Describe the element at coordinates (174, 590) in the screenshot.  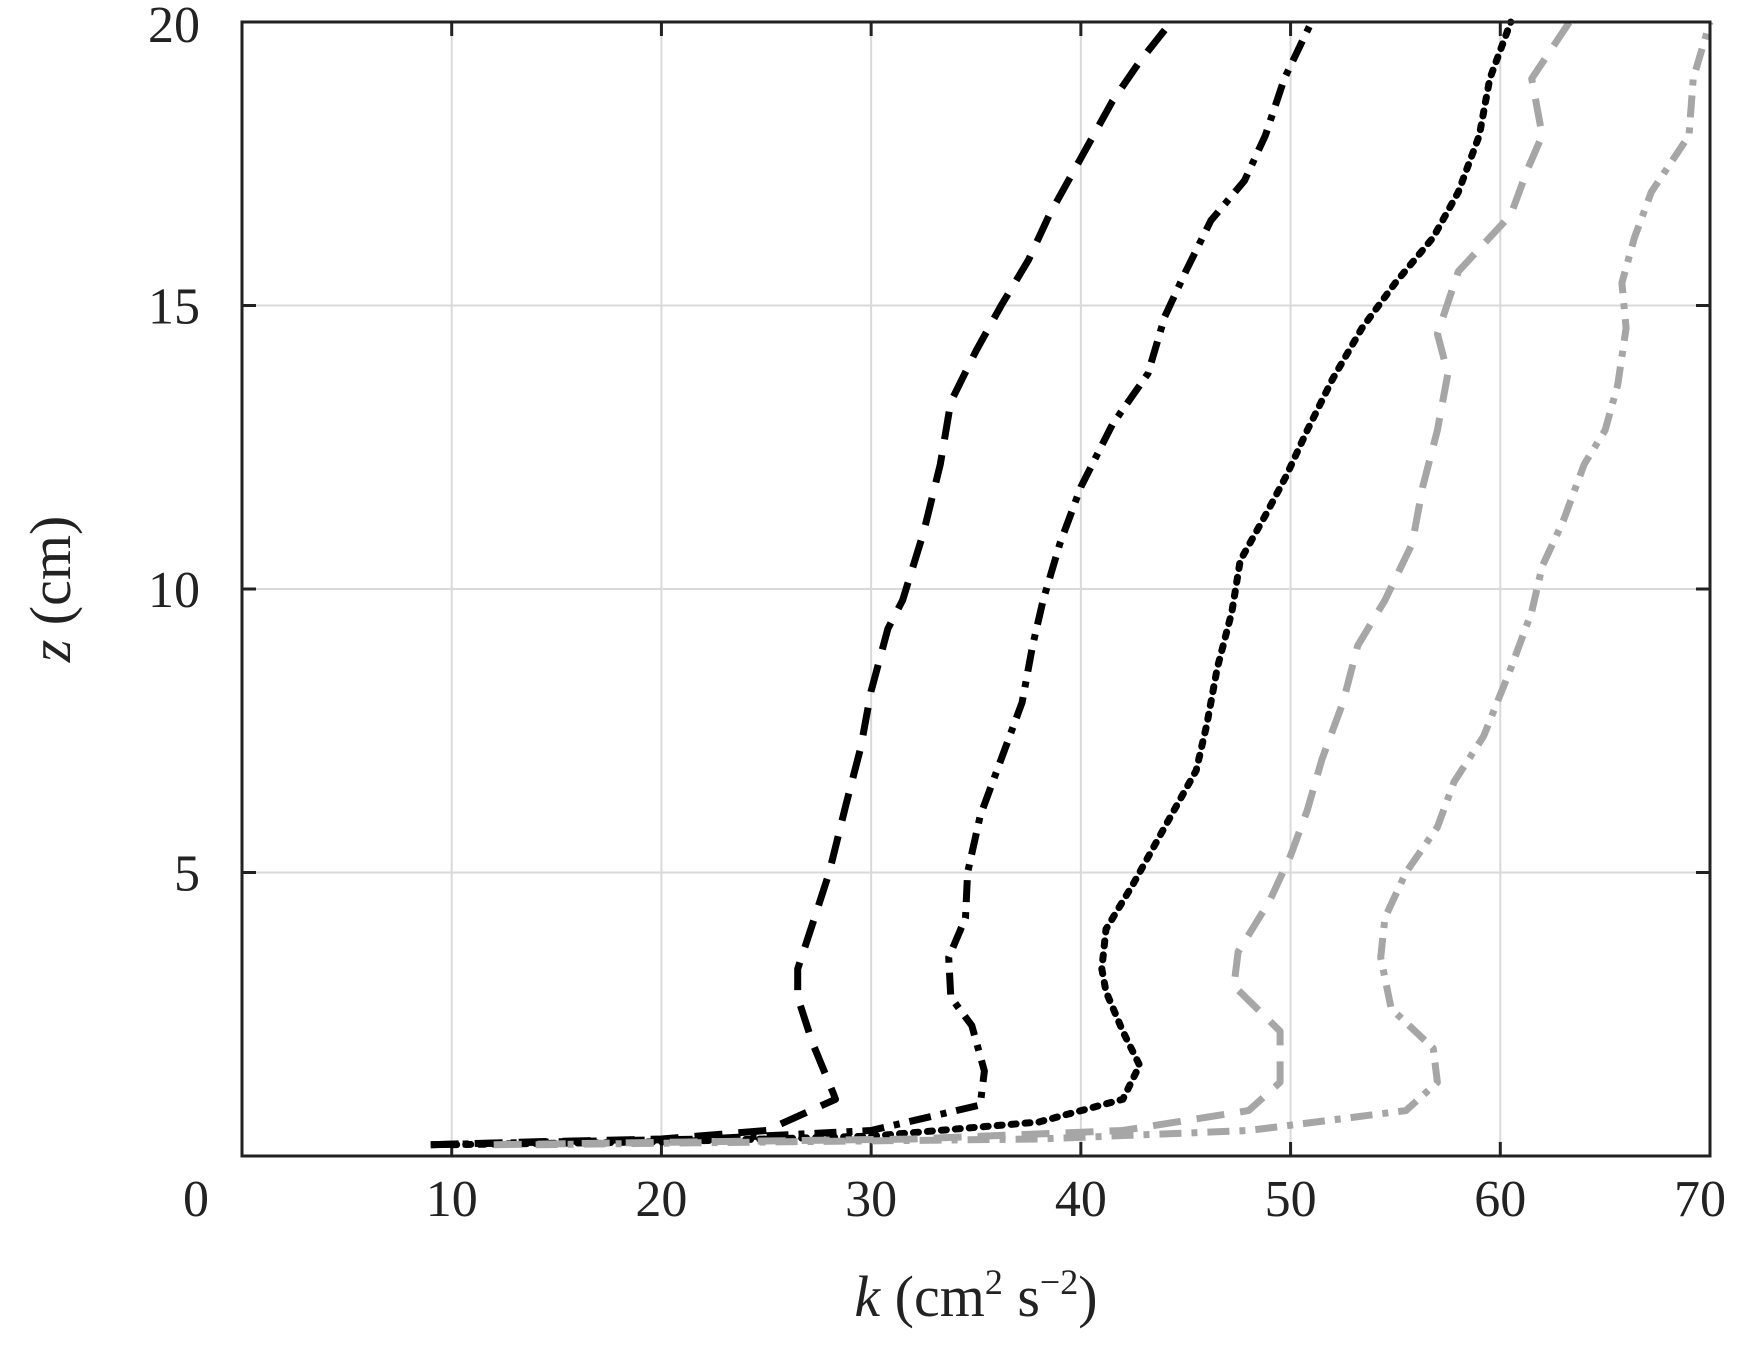
I see `y-tick-label: 10` at that location.